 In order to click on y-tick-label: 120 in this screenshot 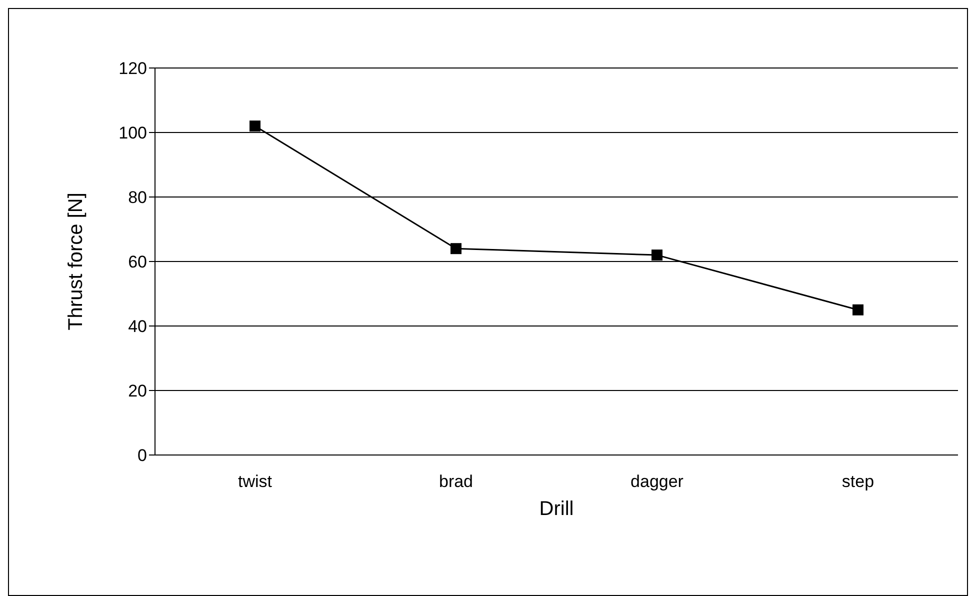, I will do `click(132, 68)`.